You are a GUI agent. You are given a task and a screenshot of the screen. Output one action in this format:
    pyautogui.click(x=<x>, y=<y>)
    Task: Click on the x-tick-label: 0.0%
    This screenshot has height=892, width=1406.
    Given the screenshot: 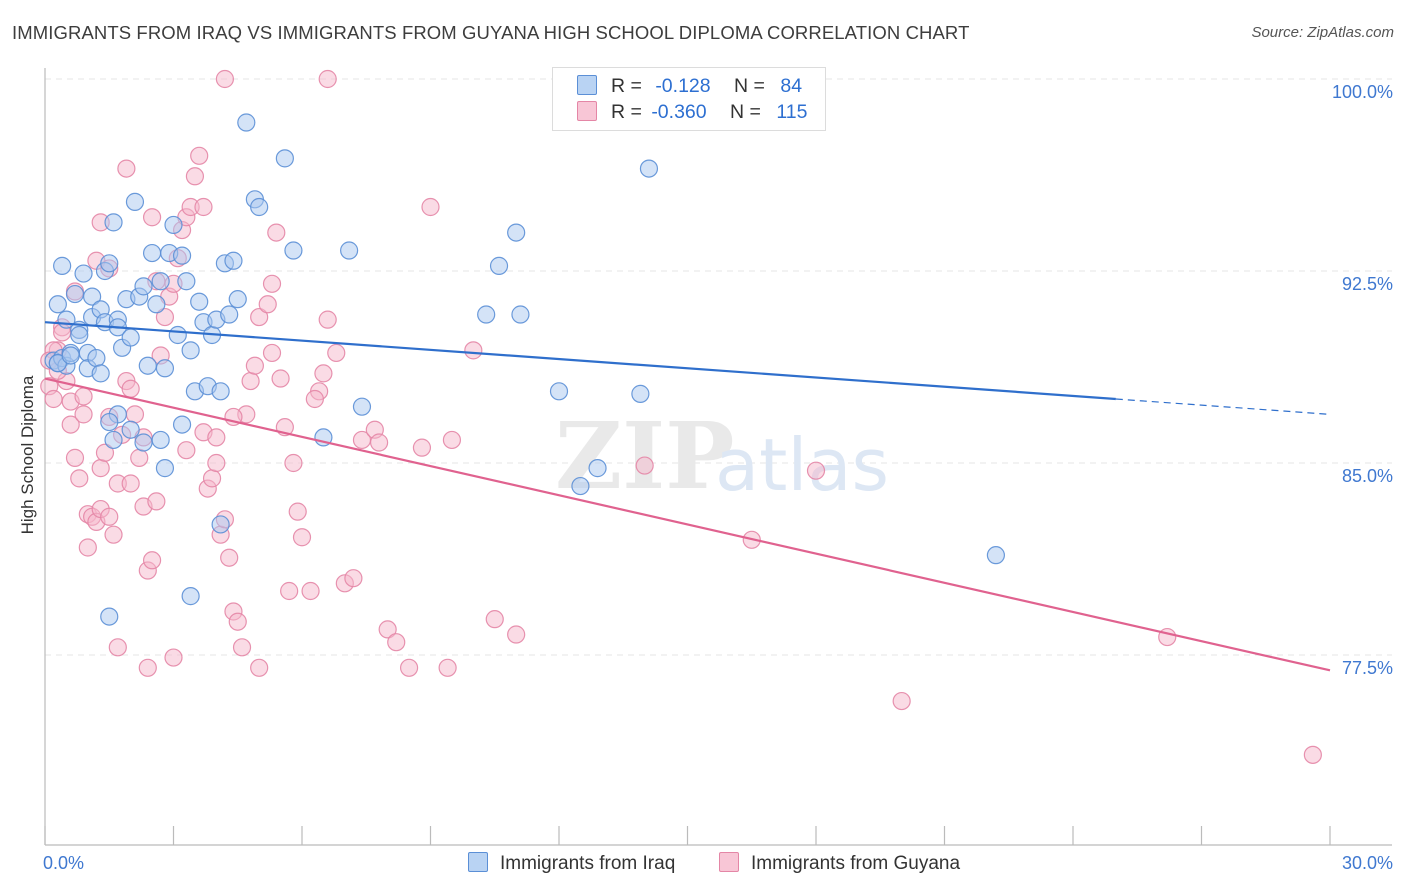 What is the action you would take?
    pyautogui.click(x=63, y=863)
    